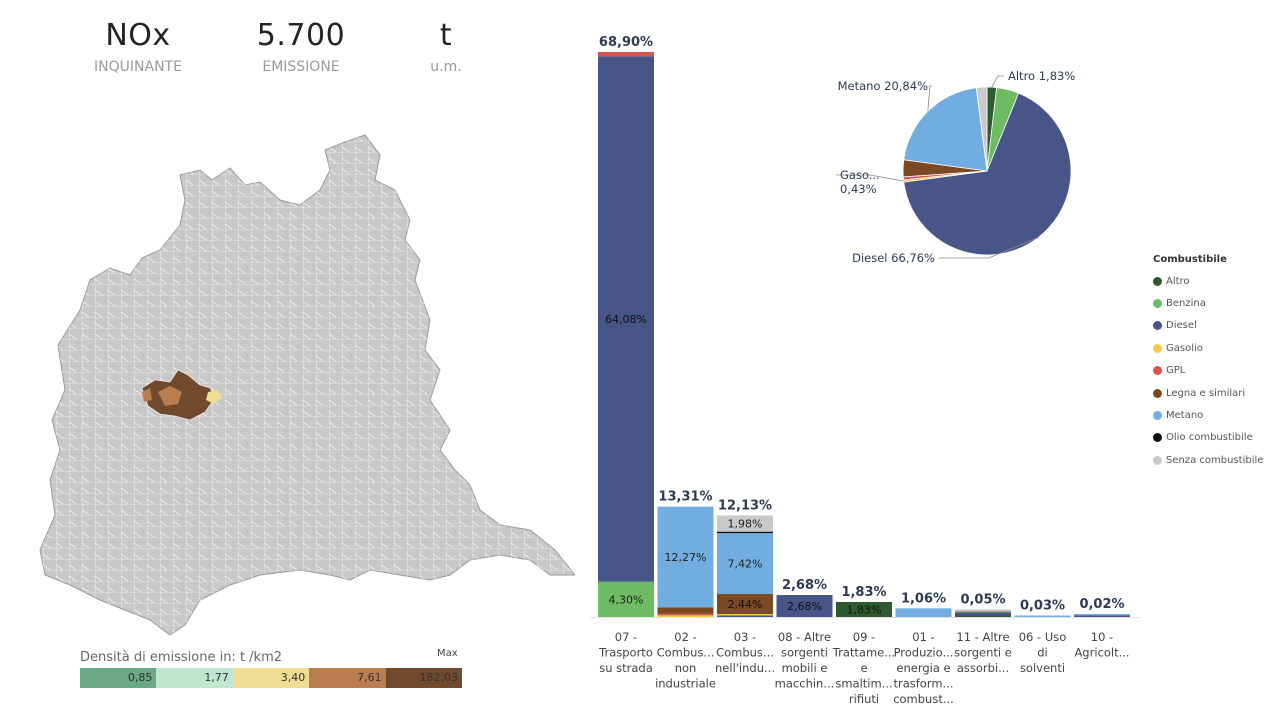  What do you see at coordinates (446, 67) in the screenshot?
I see `kpi-um-label: u.m.` at bounding box center [446, 67].